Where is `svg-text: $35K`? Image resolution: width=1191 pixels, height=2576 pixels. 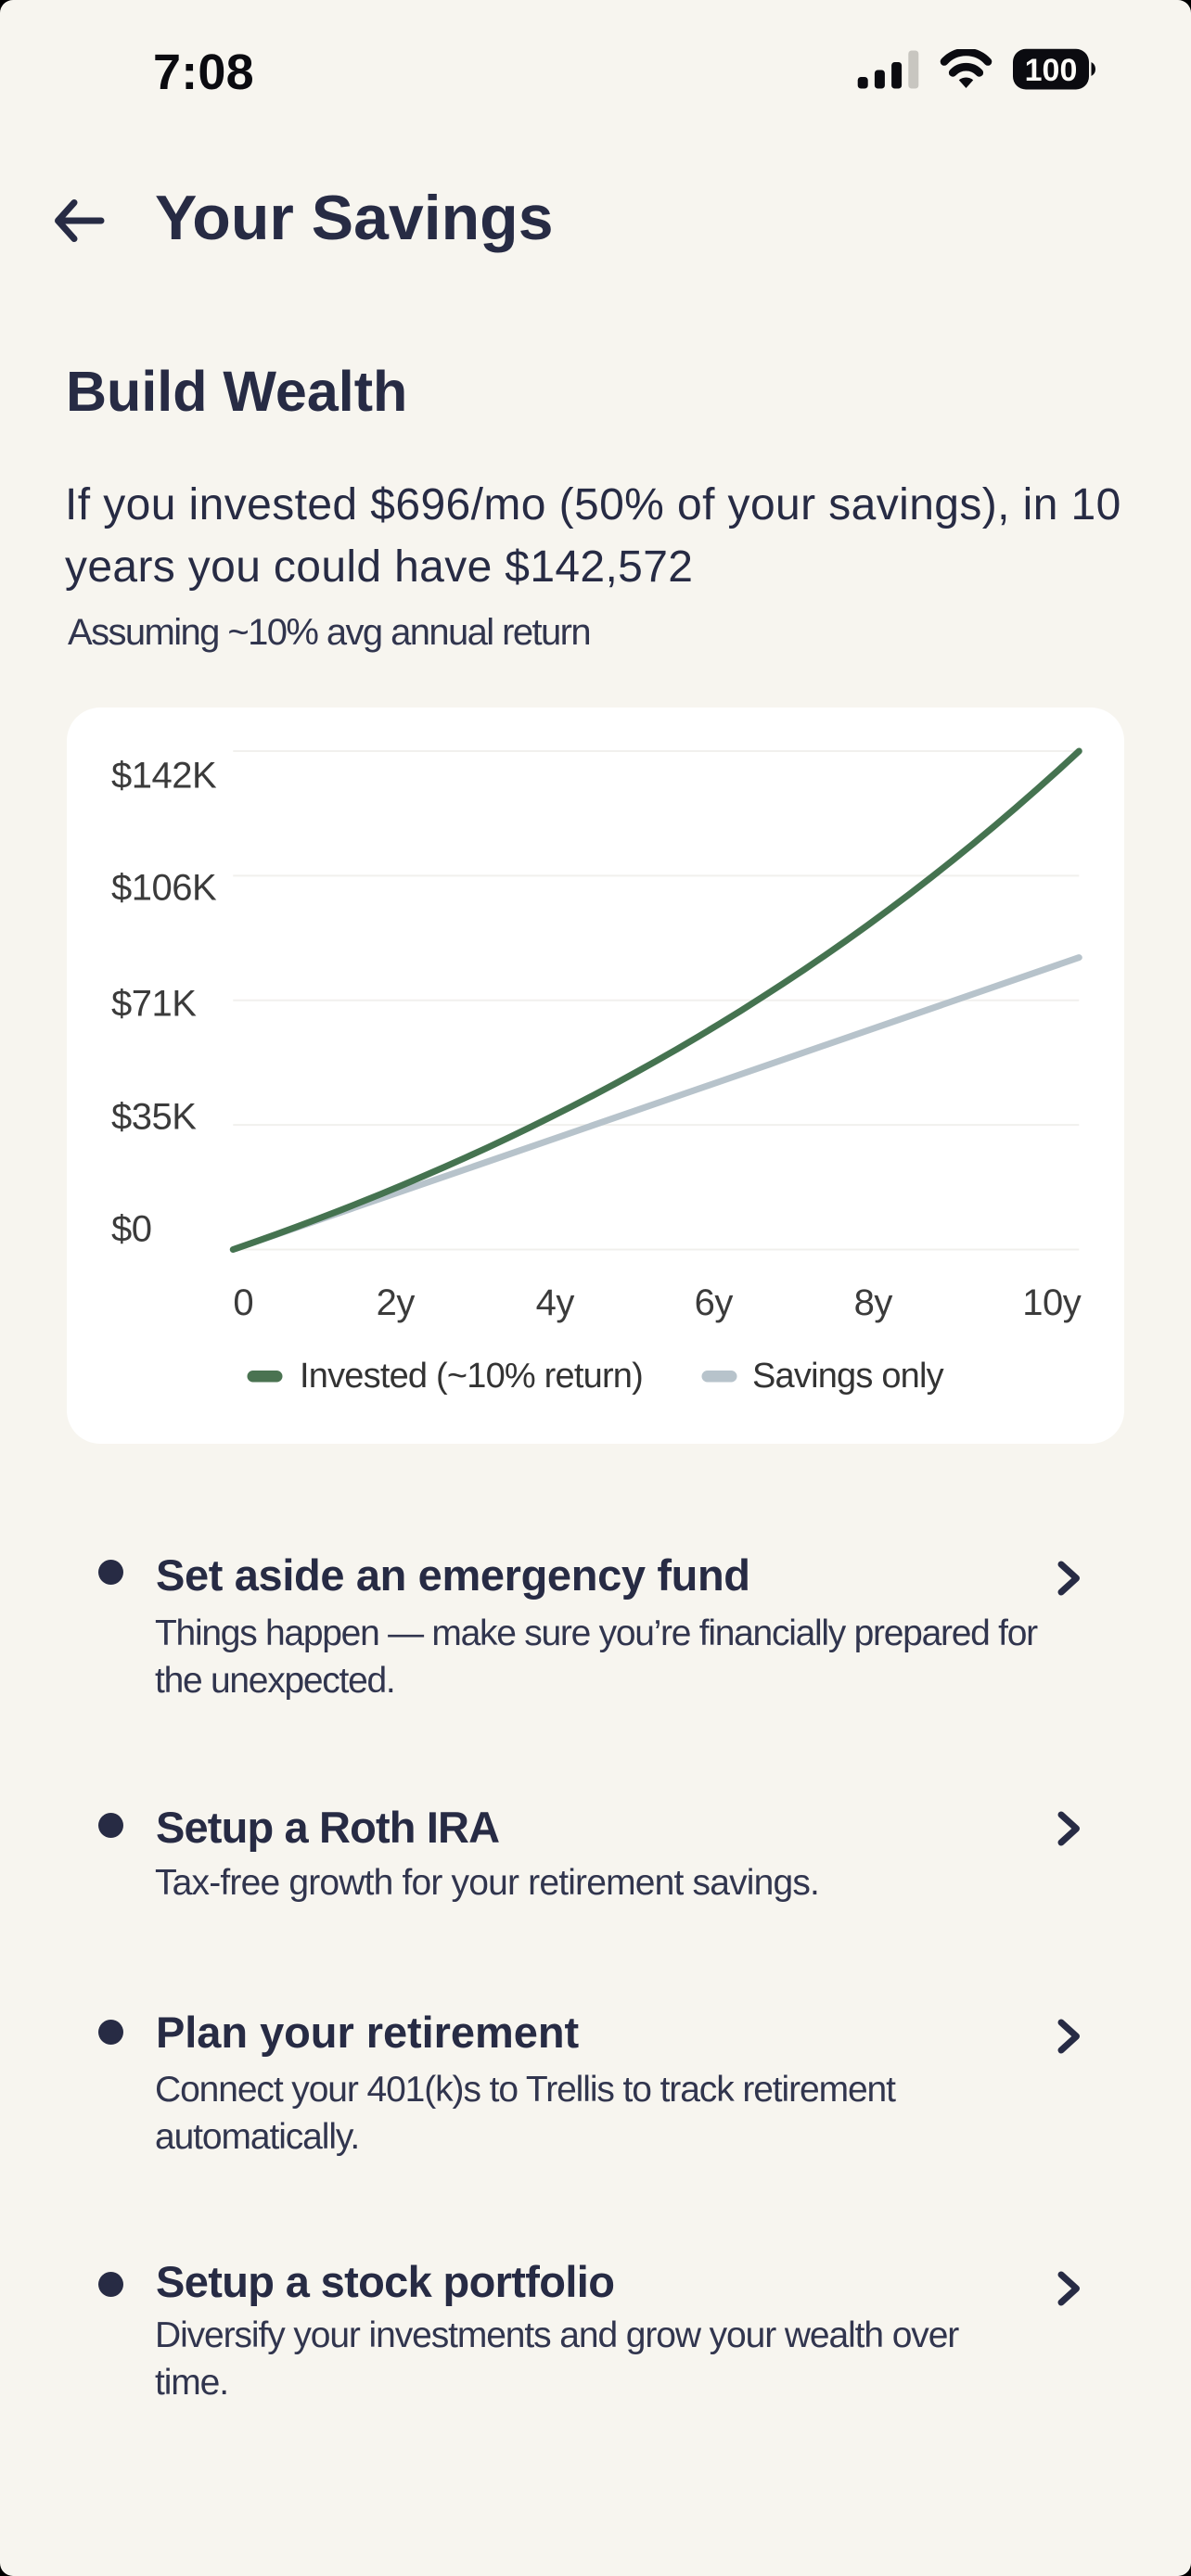 svg-text: $35K is located at coordinates (154, 1116).